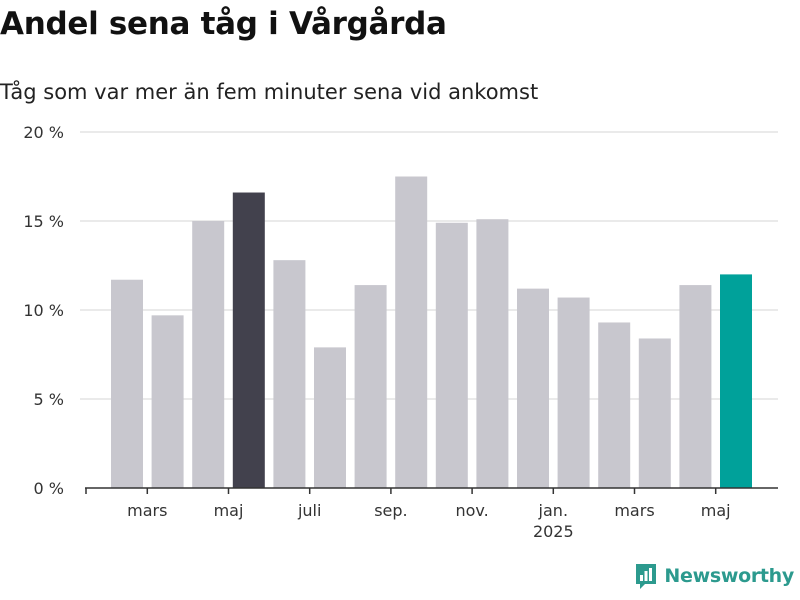 This screenshot has height=600, width=800. I want to click on x-tick-label: juli, so click(309, 510).